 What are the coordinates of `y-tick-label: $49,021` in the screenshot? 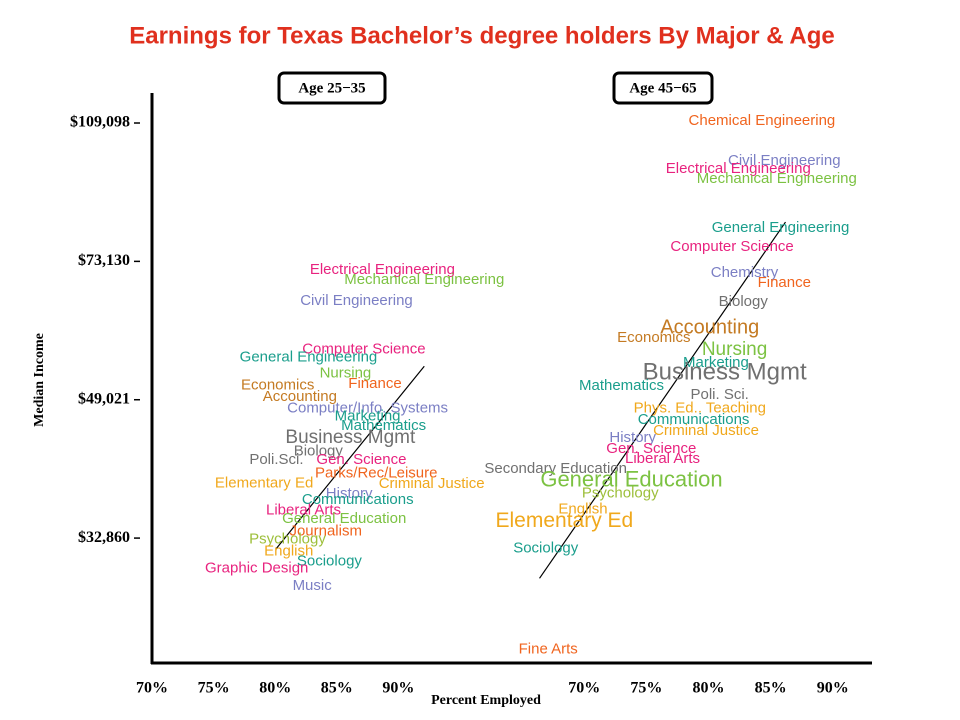 It's located at (104, 398).